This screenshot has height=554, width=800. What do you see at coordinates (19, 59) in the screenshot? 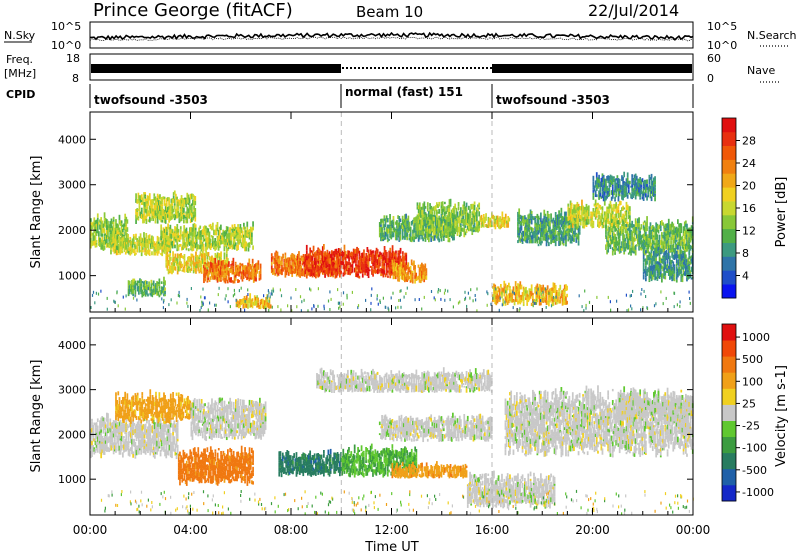
I see `freq-label-1: Freq.` at bounding box center [19, 59].